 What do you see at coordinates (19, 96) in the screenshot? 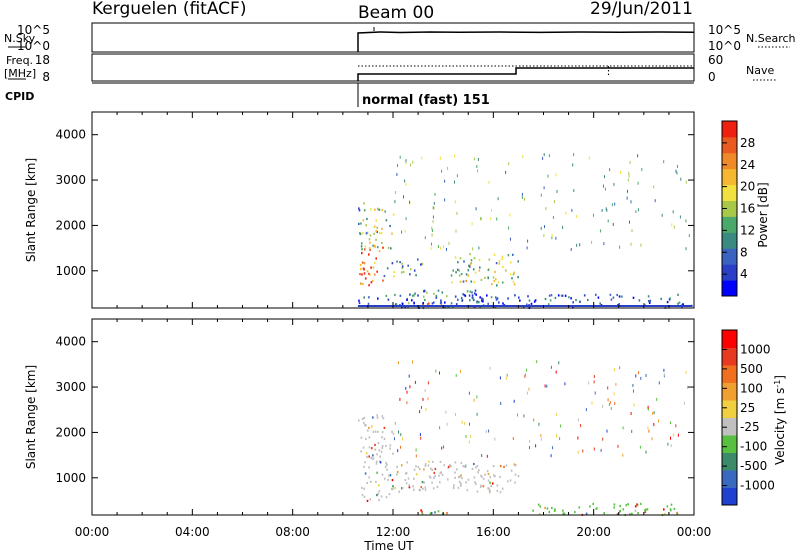
I see `cpid-label: CPID` at bounding box center [19, 96].